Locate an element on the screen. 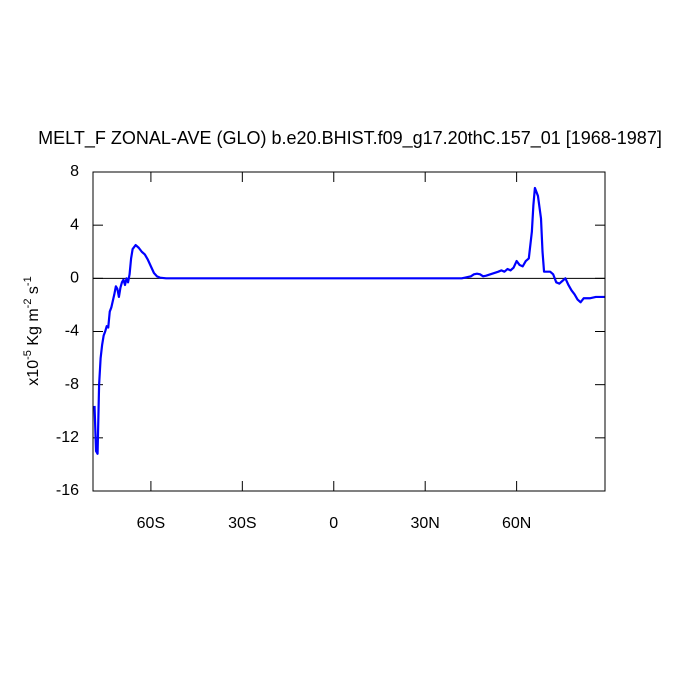  y-tick-label: -8 is located at coordinates (72, 384).